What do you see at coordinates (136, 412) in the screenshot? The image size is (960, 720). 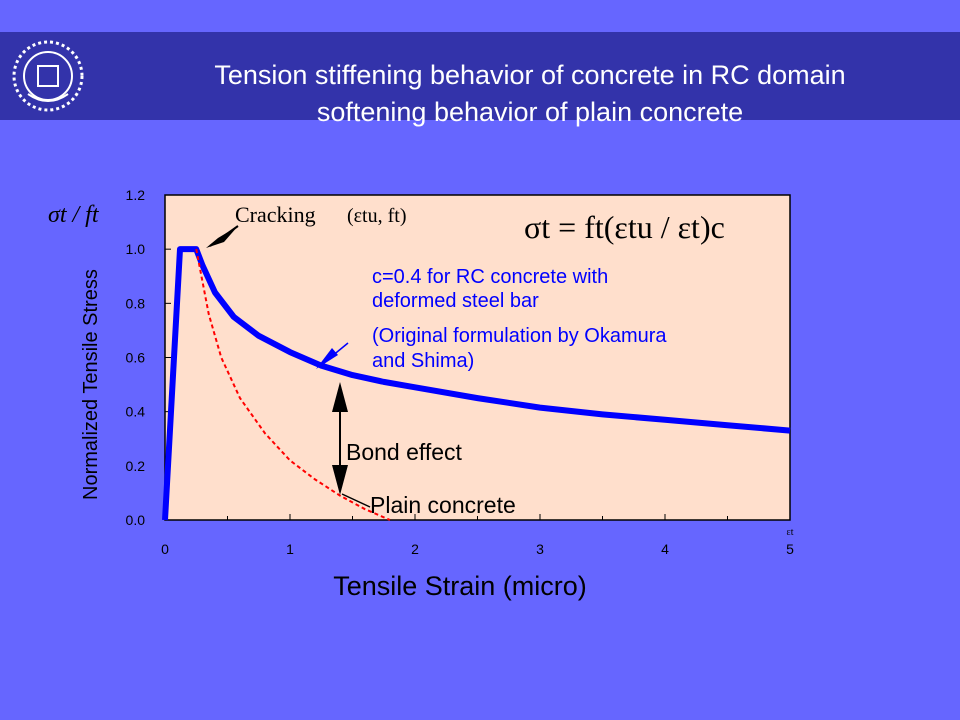 I see `y-tick-label: 0.4` at bounding box center [136, 412].